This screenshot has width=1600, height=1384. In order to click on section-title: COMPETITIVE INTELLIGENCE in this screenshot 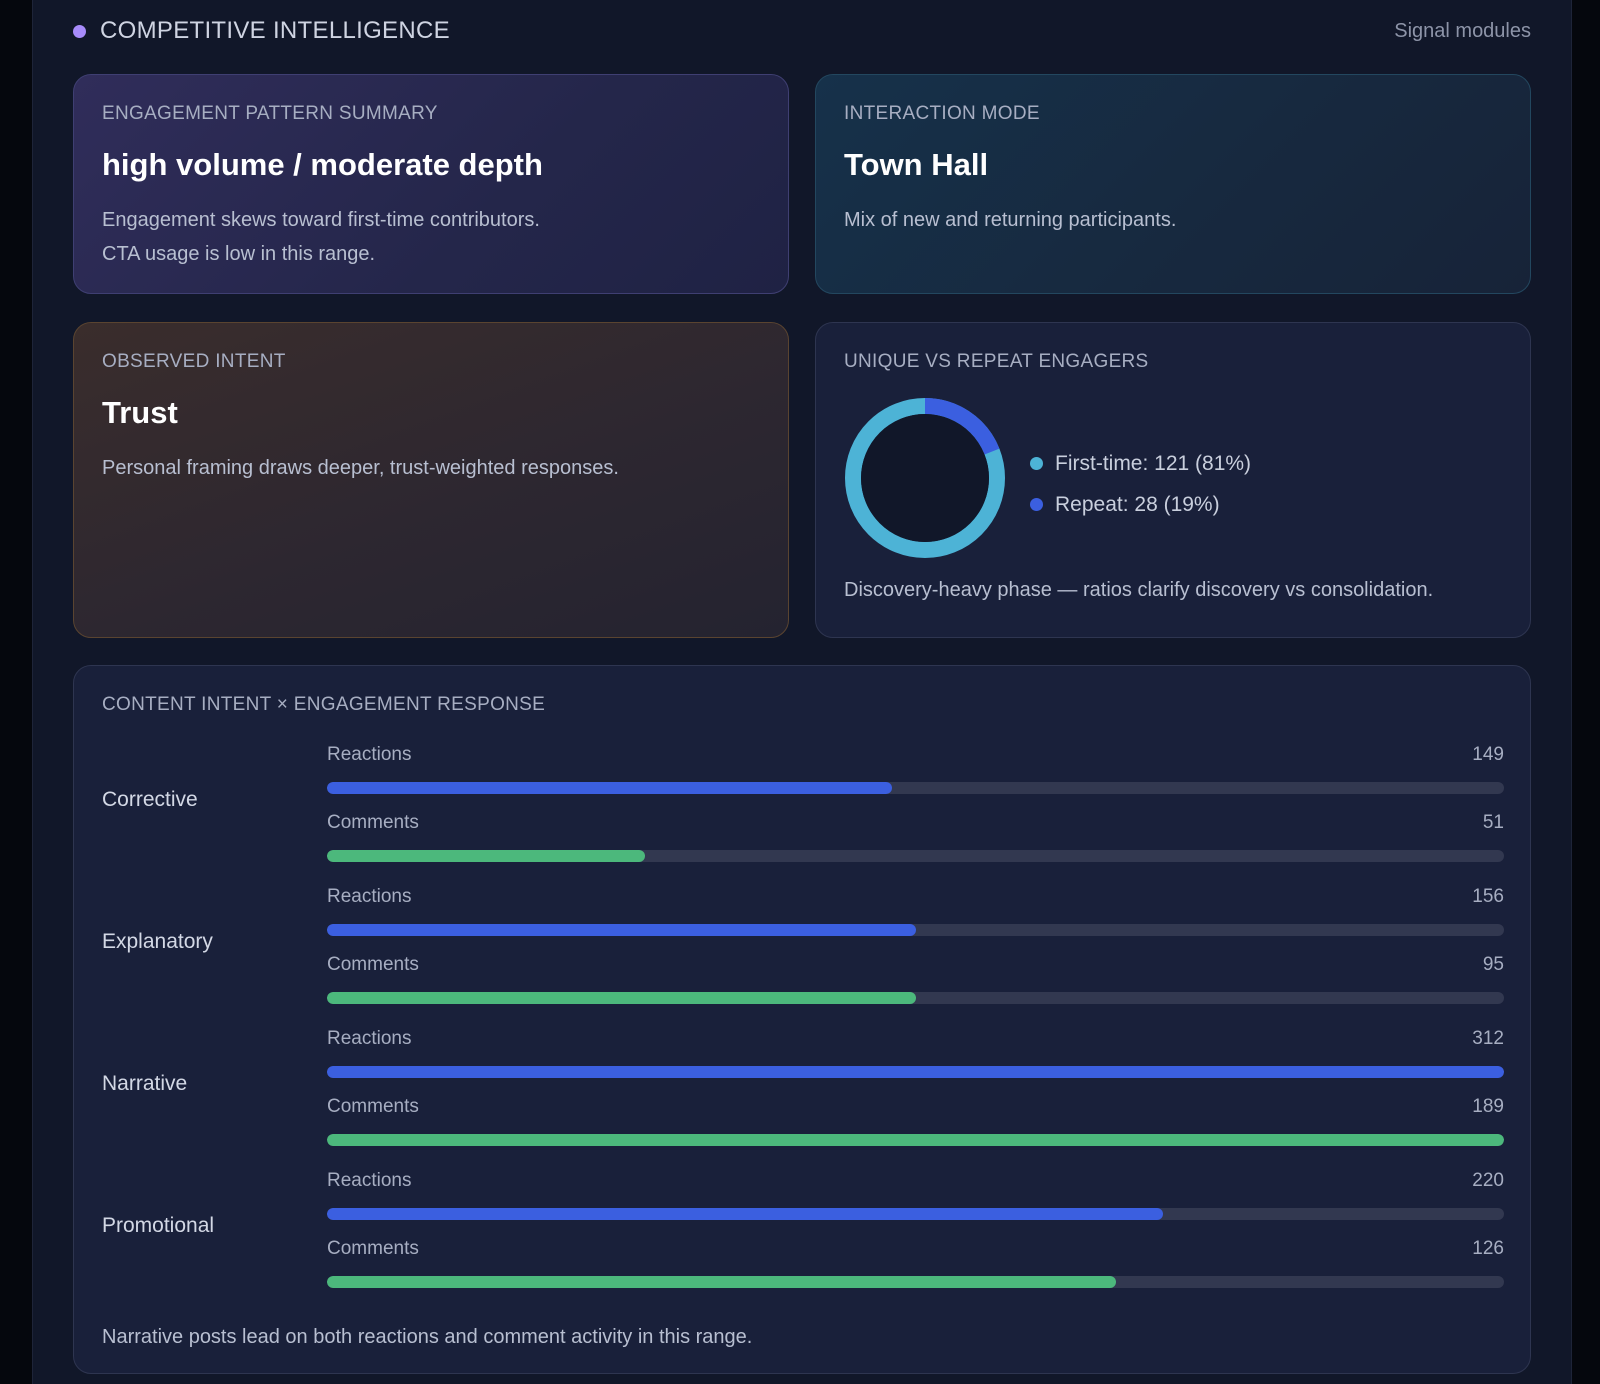, I will do `click(275, 30)`.